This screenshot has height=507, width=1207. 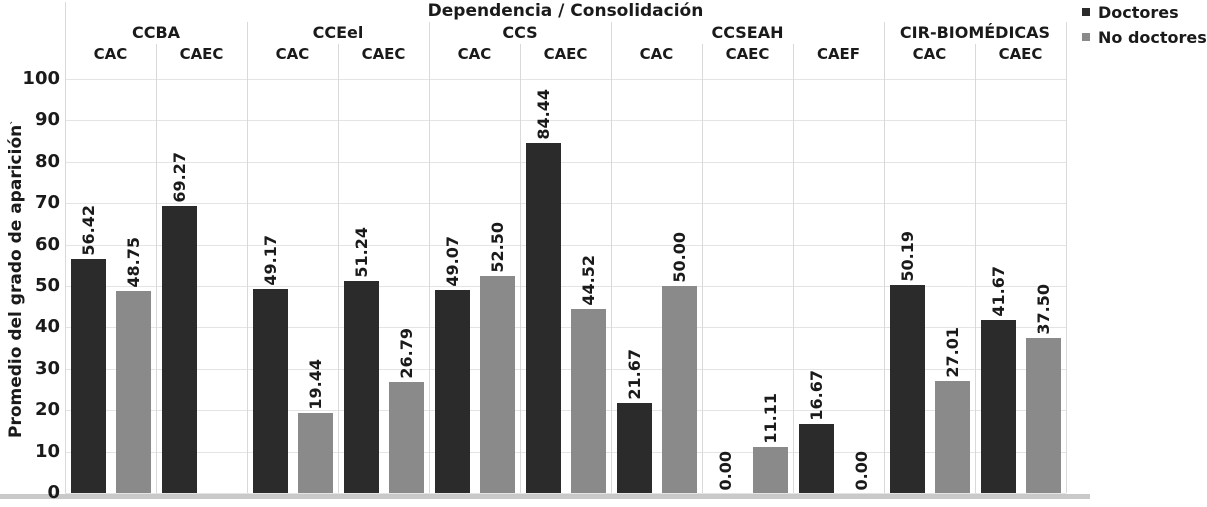 I want to click on bar-value-label: 41.67, so click(x=998, y=291).